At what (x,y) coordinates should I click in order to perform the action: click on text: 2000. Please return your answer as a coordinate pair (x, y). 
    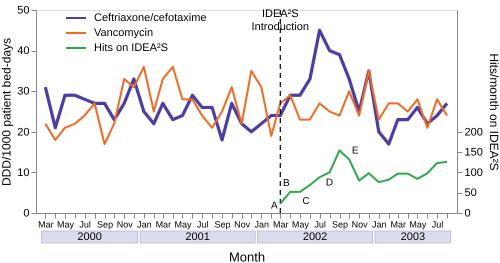
    Looking at the image, I should click on (89, 237).